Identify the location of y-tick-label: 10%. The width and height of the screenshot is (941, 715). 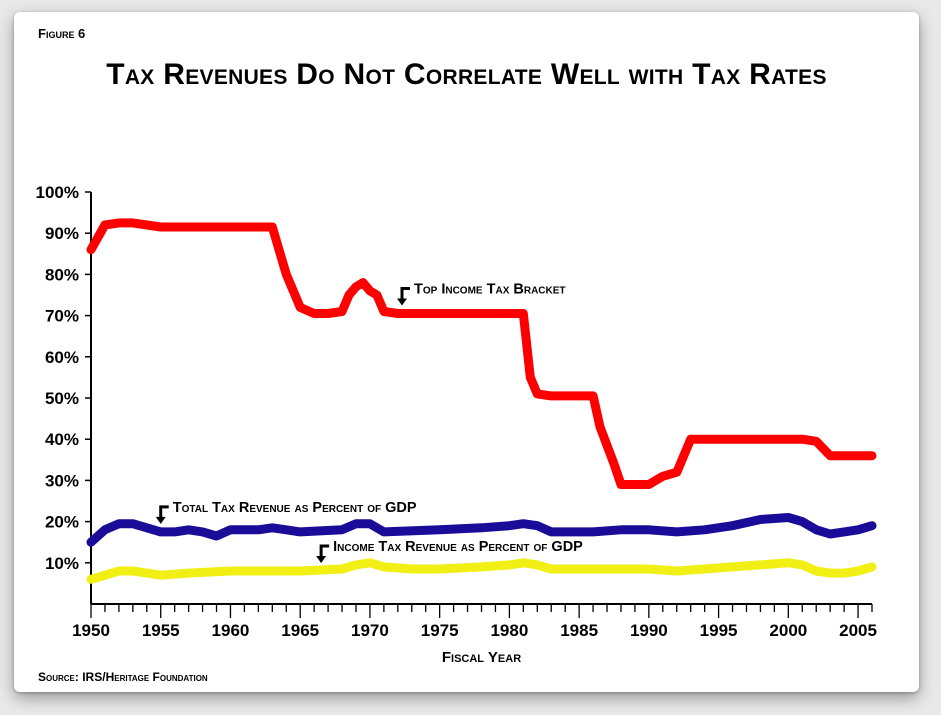
(62, 563).